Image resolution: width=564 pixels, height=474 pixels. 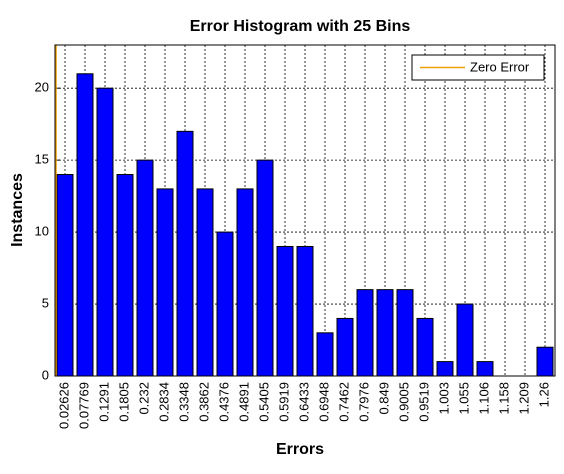 I want to click on x-tick-label: 0.9519, so click(x=423, y=402).